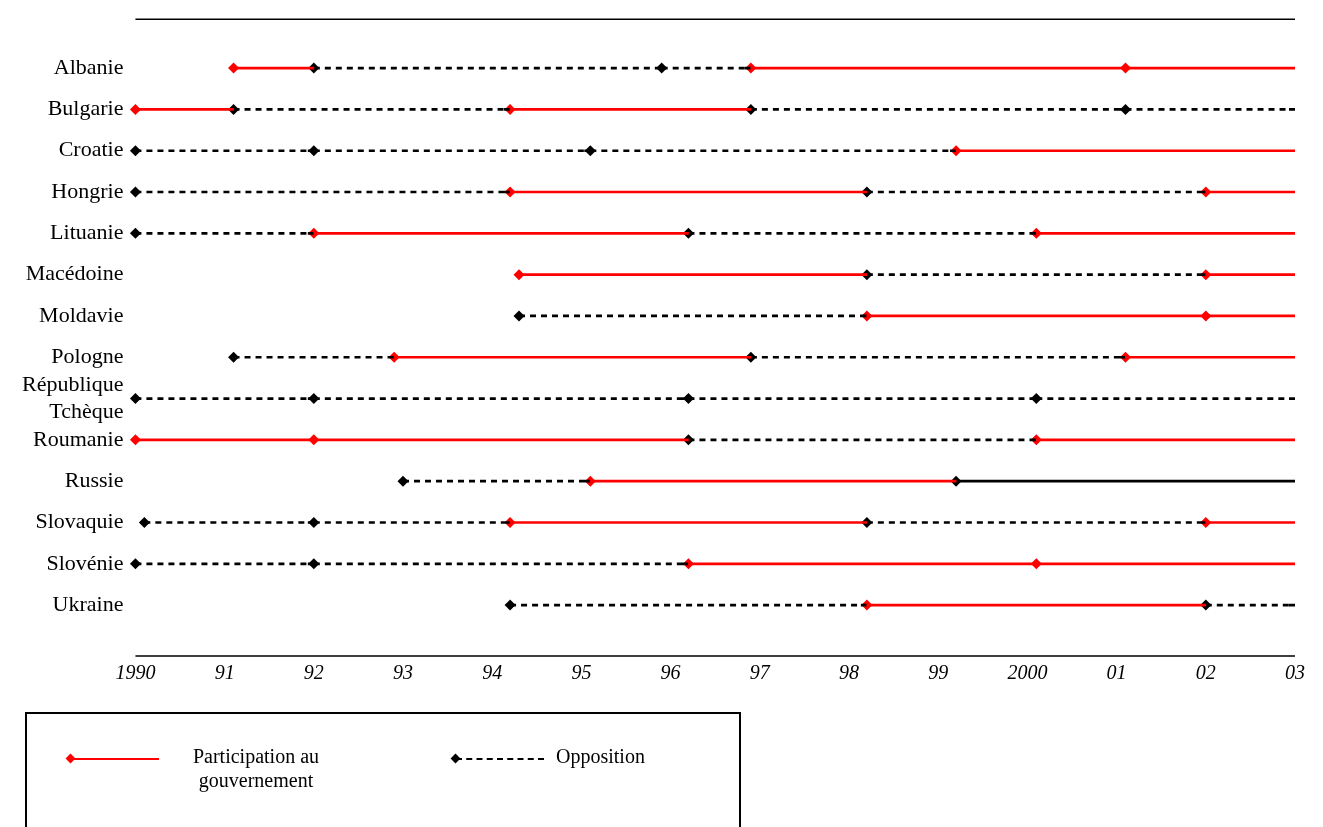 This screenshot has height=827, width=1323. What do you see at coordinates (79, 521) in the screenshot?
I see `y-tick-label: Slovaquie` at bounding box center [79, 521].